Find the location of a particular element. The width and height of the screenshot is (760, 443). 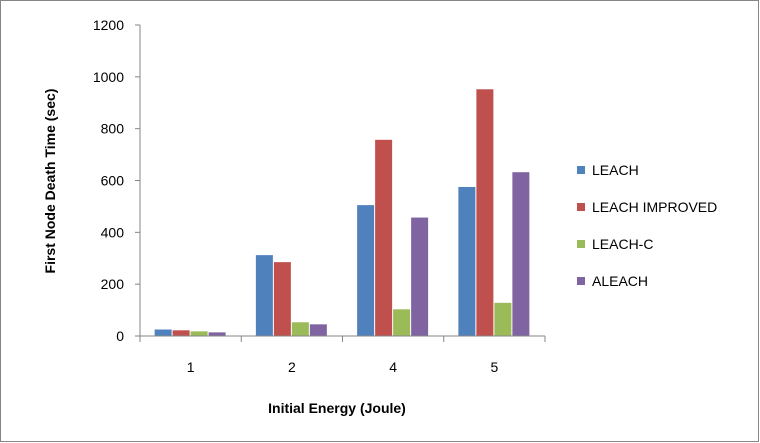

y-tick-label: 200 is located at coordinates (113, 284).